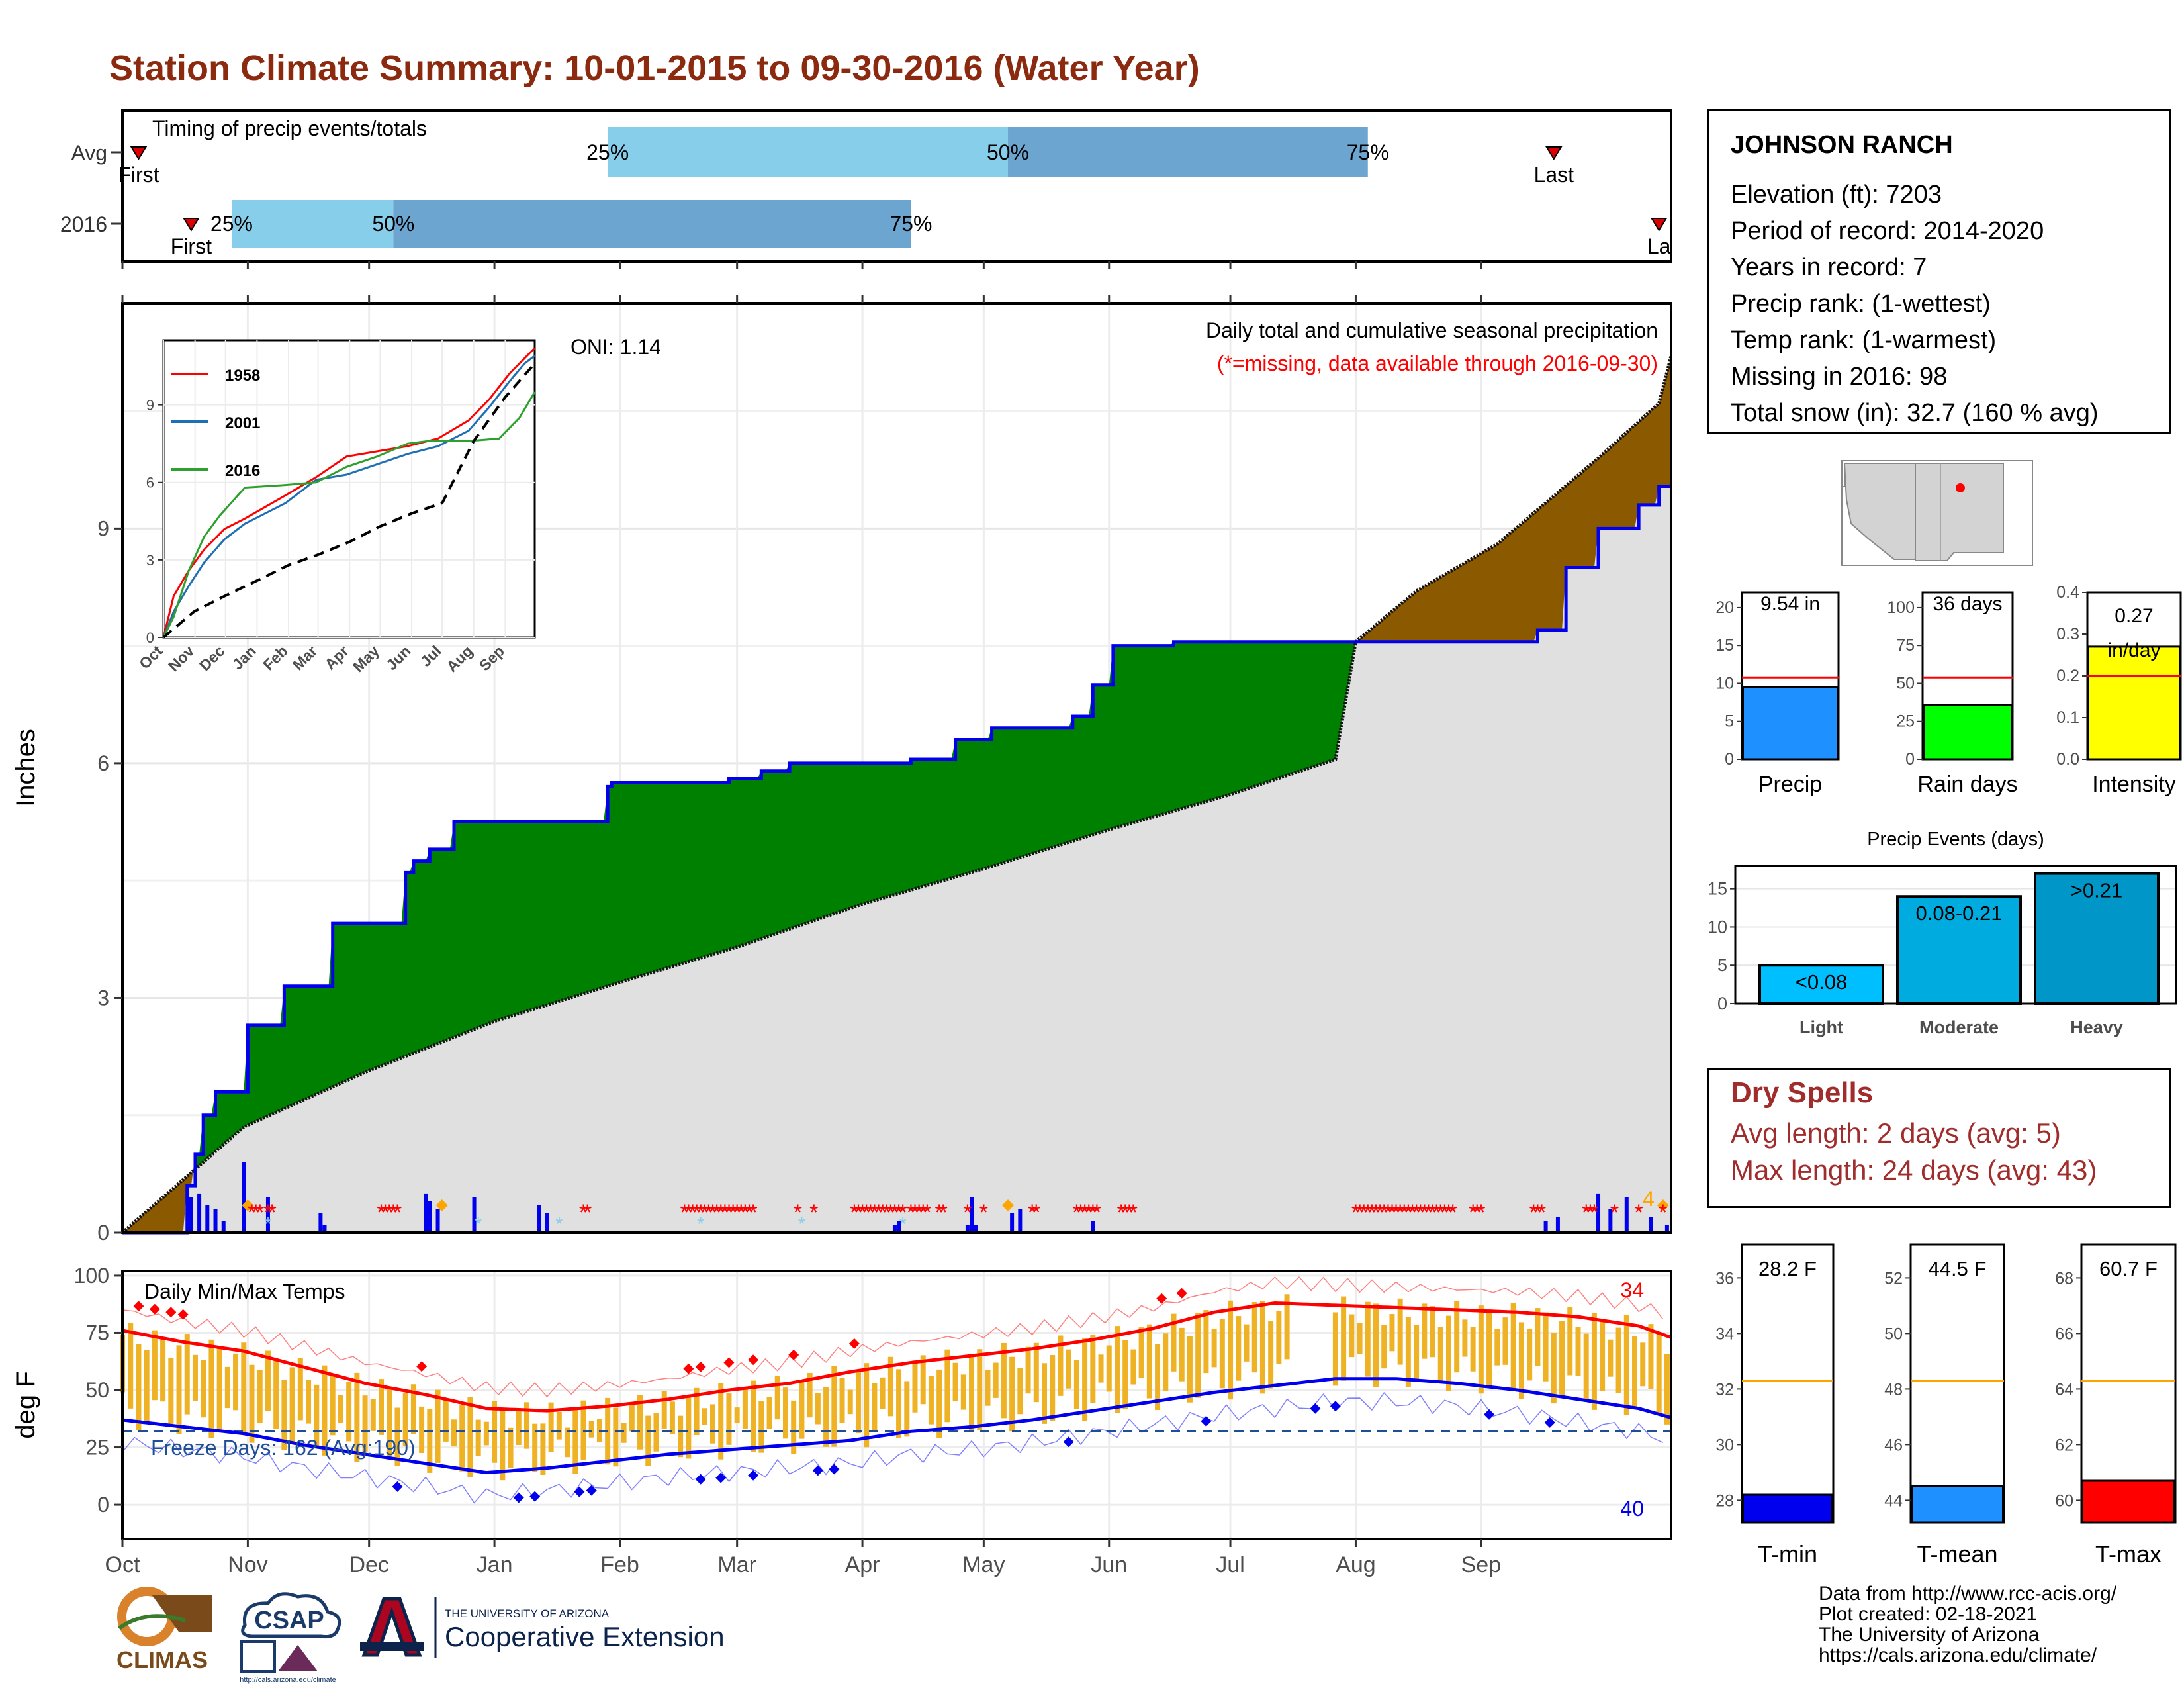 This screenshot has height=1688, width=2184. What do you see at coordinates (1940, 341) in the screenshot?
I see `station-temp-rank: Temp rank: (1-warmest)` at bounding box center [1940, 341].